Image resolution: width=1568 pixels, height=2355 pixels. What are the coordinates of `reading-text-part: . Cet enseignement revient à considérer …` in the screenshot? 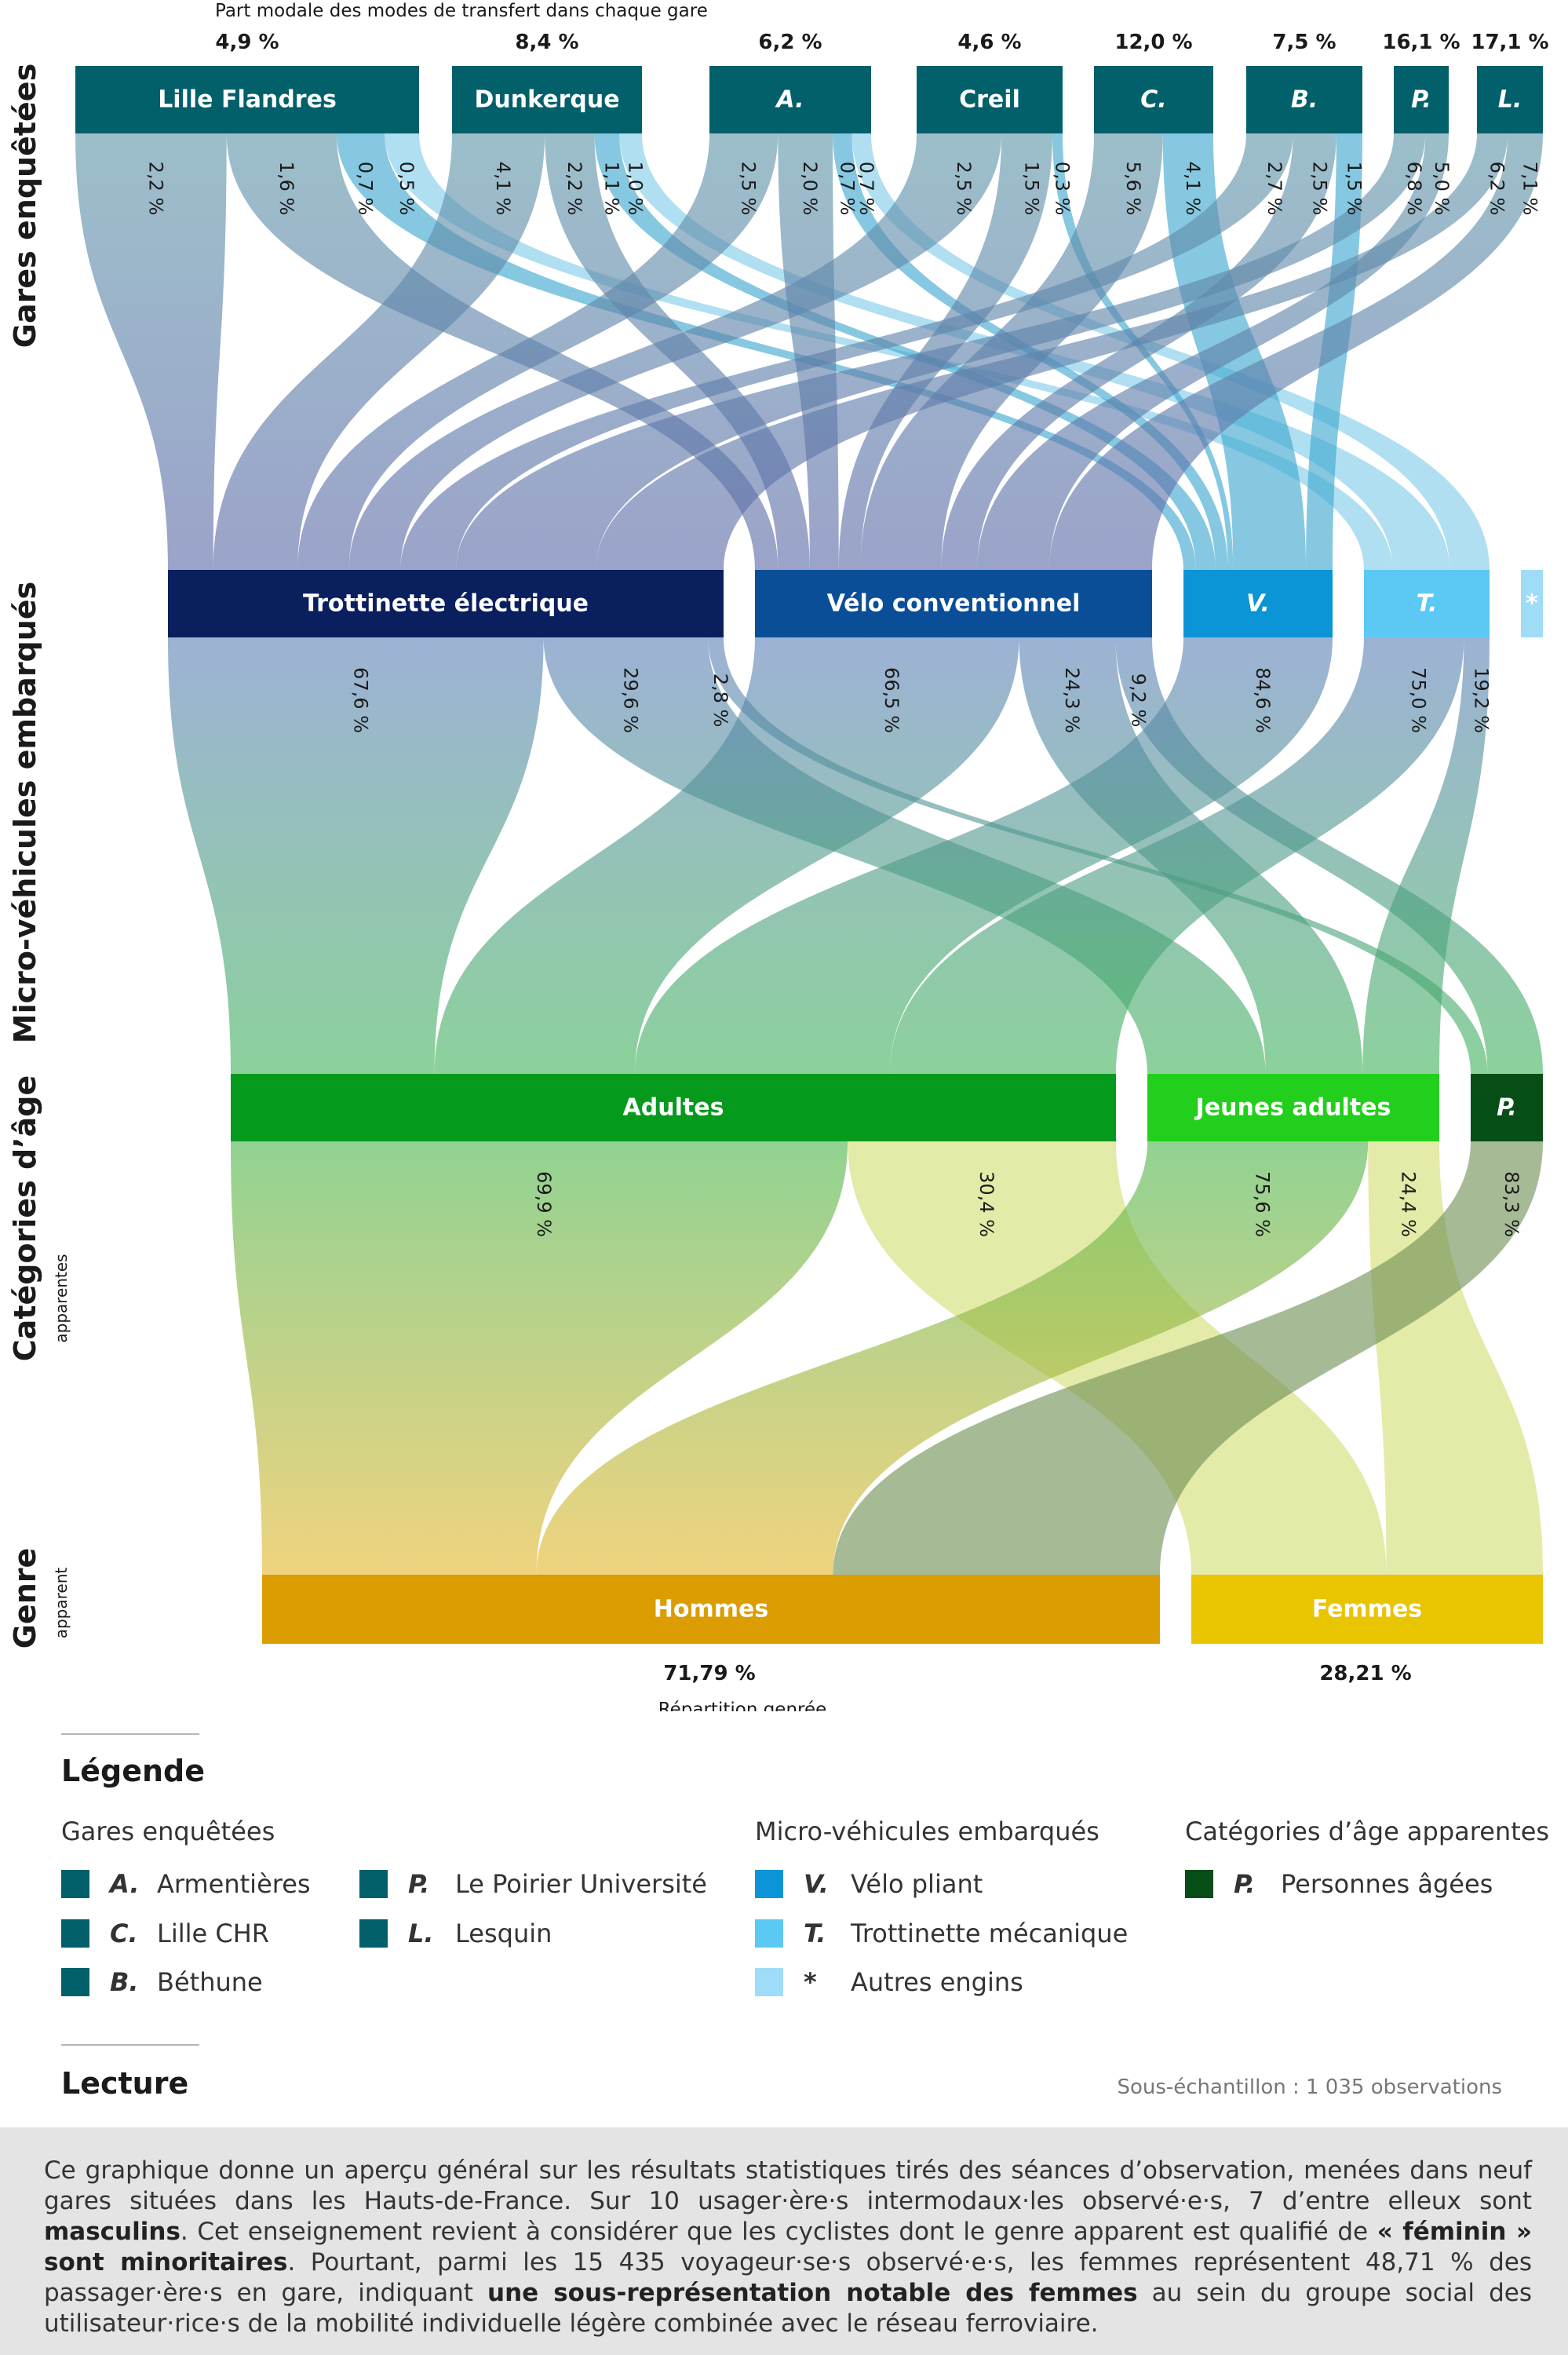 It's located at (778, 2232).